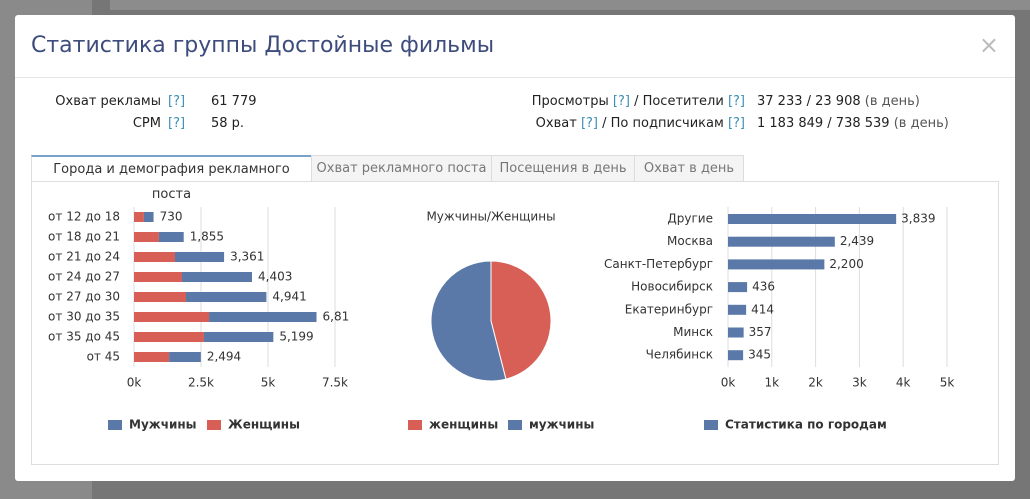 The image size is (1030, 499). Describe the element at coordinates (263, 45) in the screenshot. I see `modal-title: Статистика группы Достойные фильмы` at that location.